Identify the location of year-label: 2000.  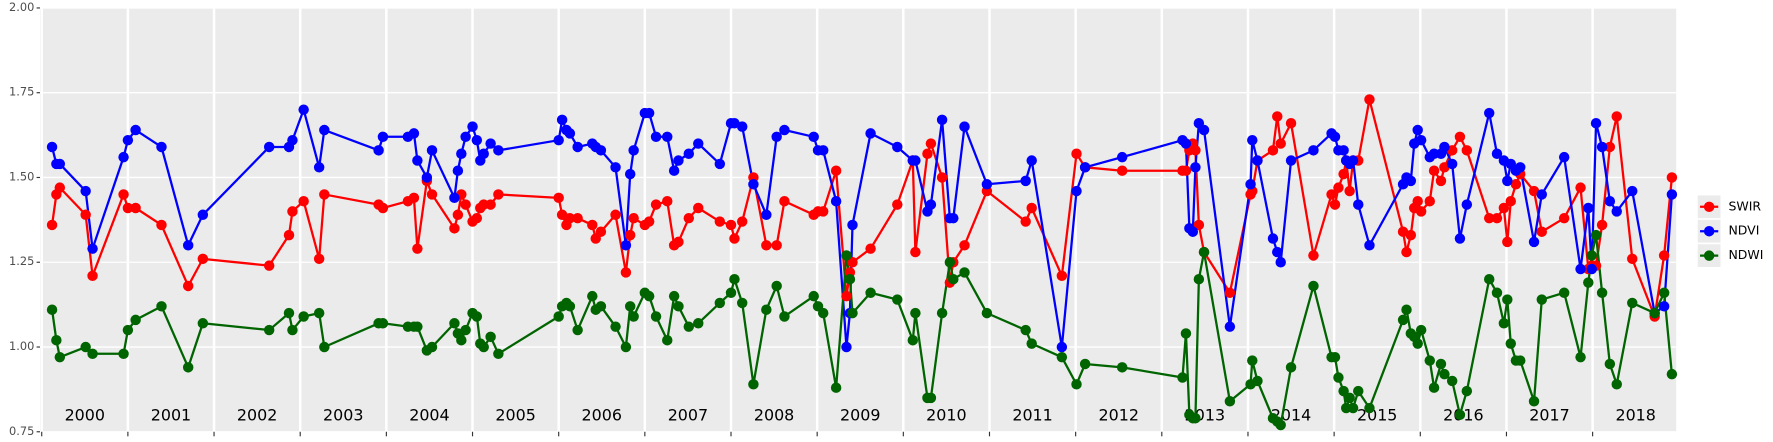
(85, 414).